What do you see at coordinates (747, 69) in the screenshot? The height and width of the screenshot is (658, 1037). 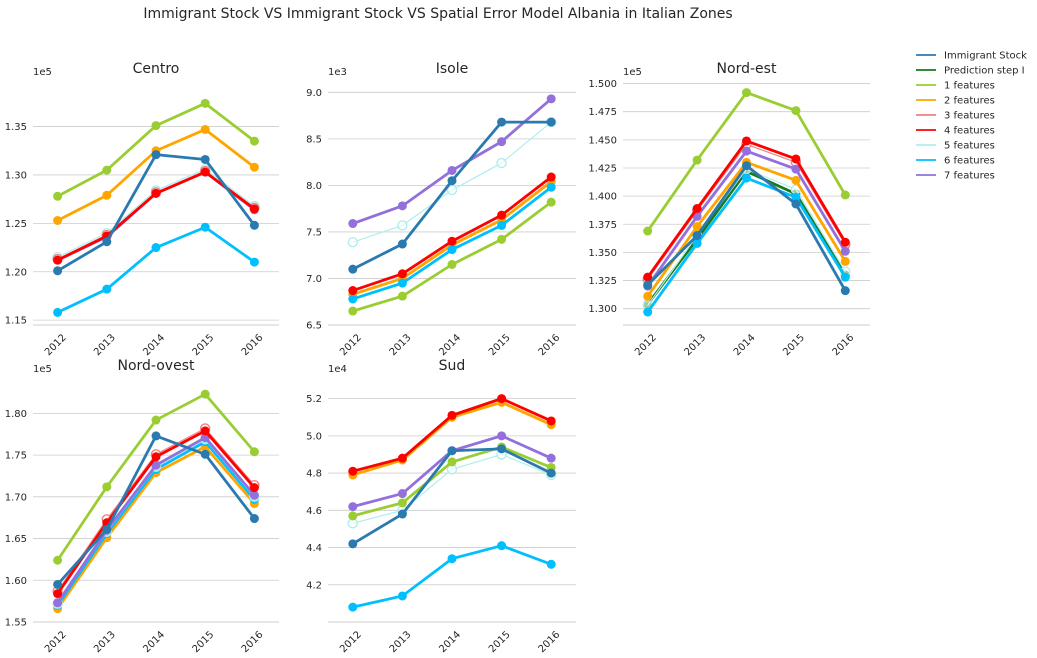 I see `panel-title: Nord-est` at bounding box center [747, 69].